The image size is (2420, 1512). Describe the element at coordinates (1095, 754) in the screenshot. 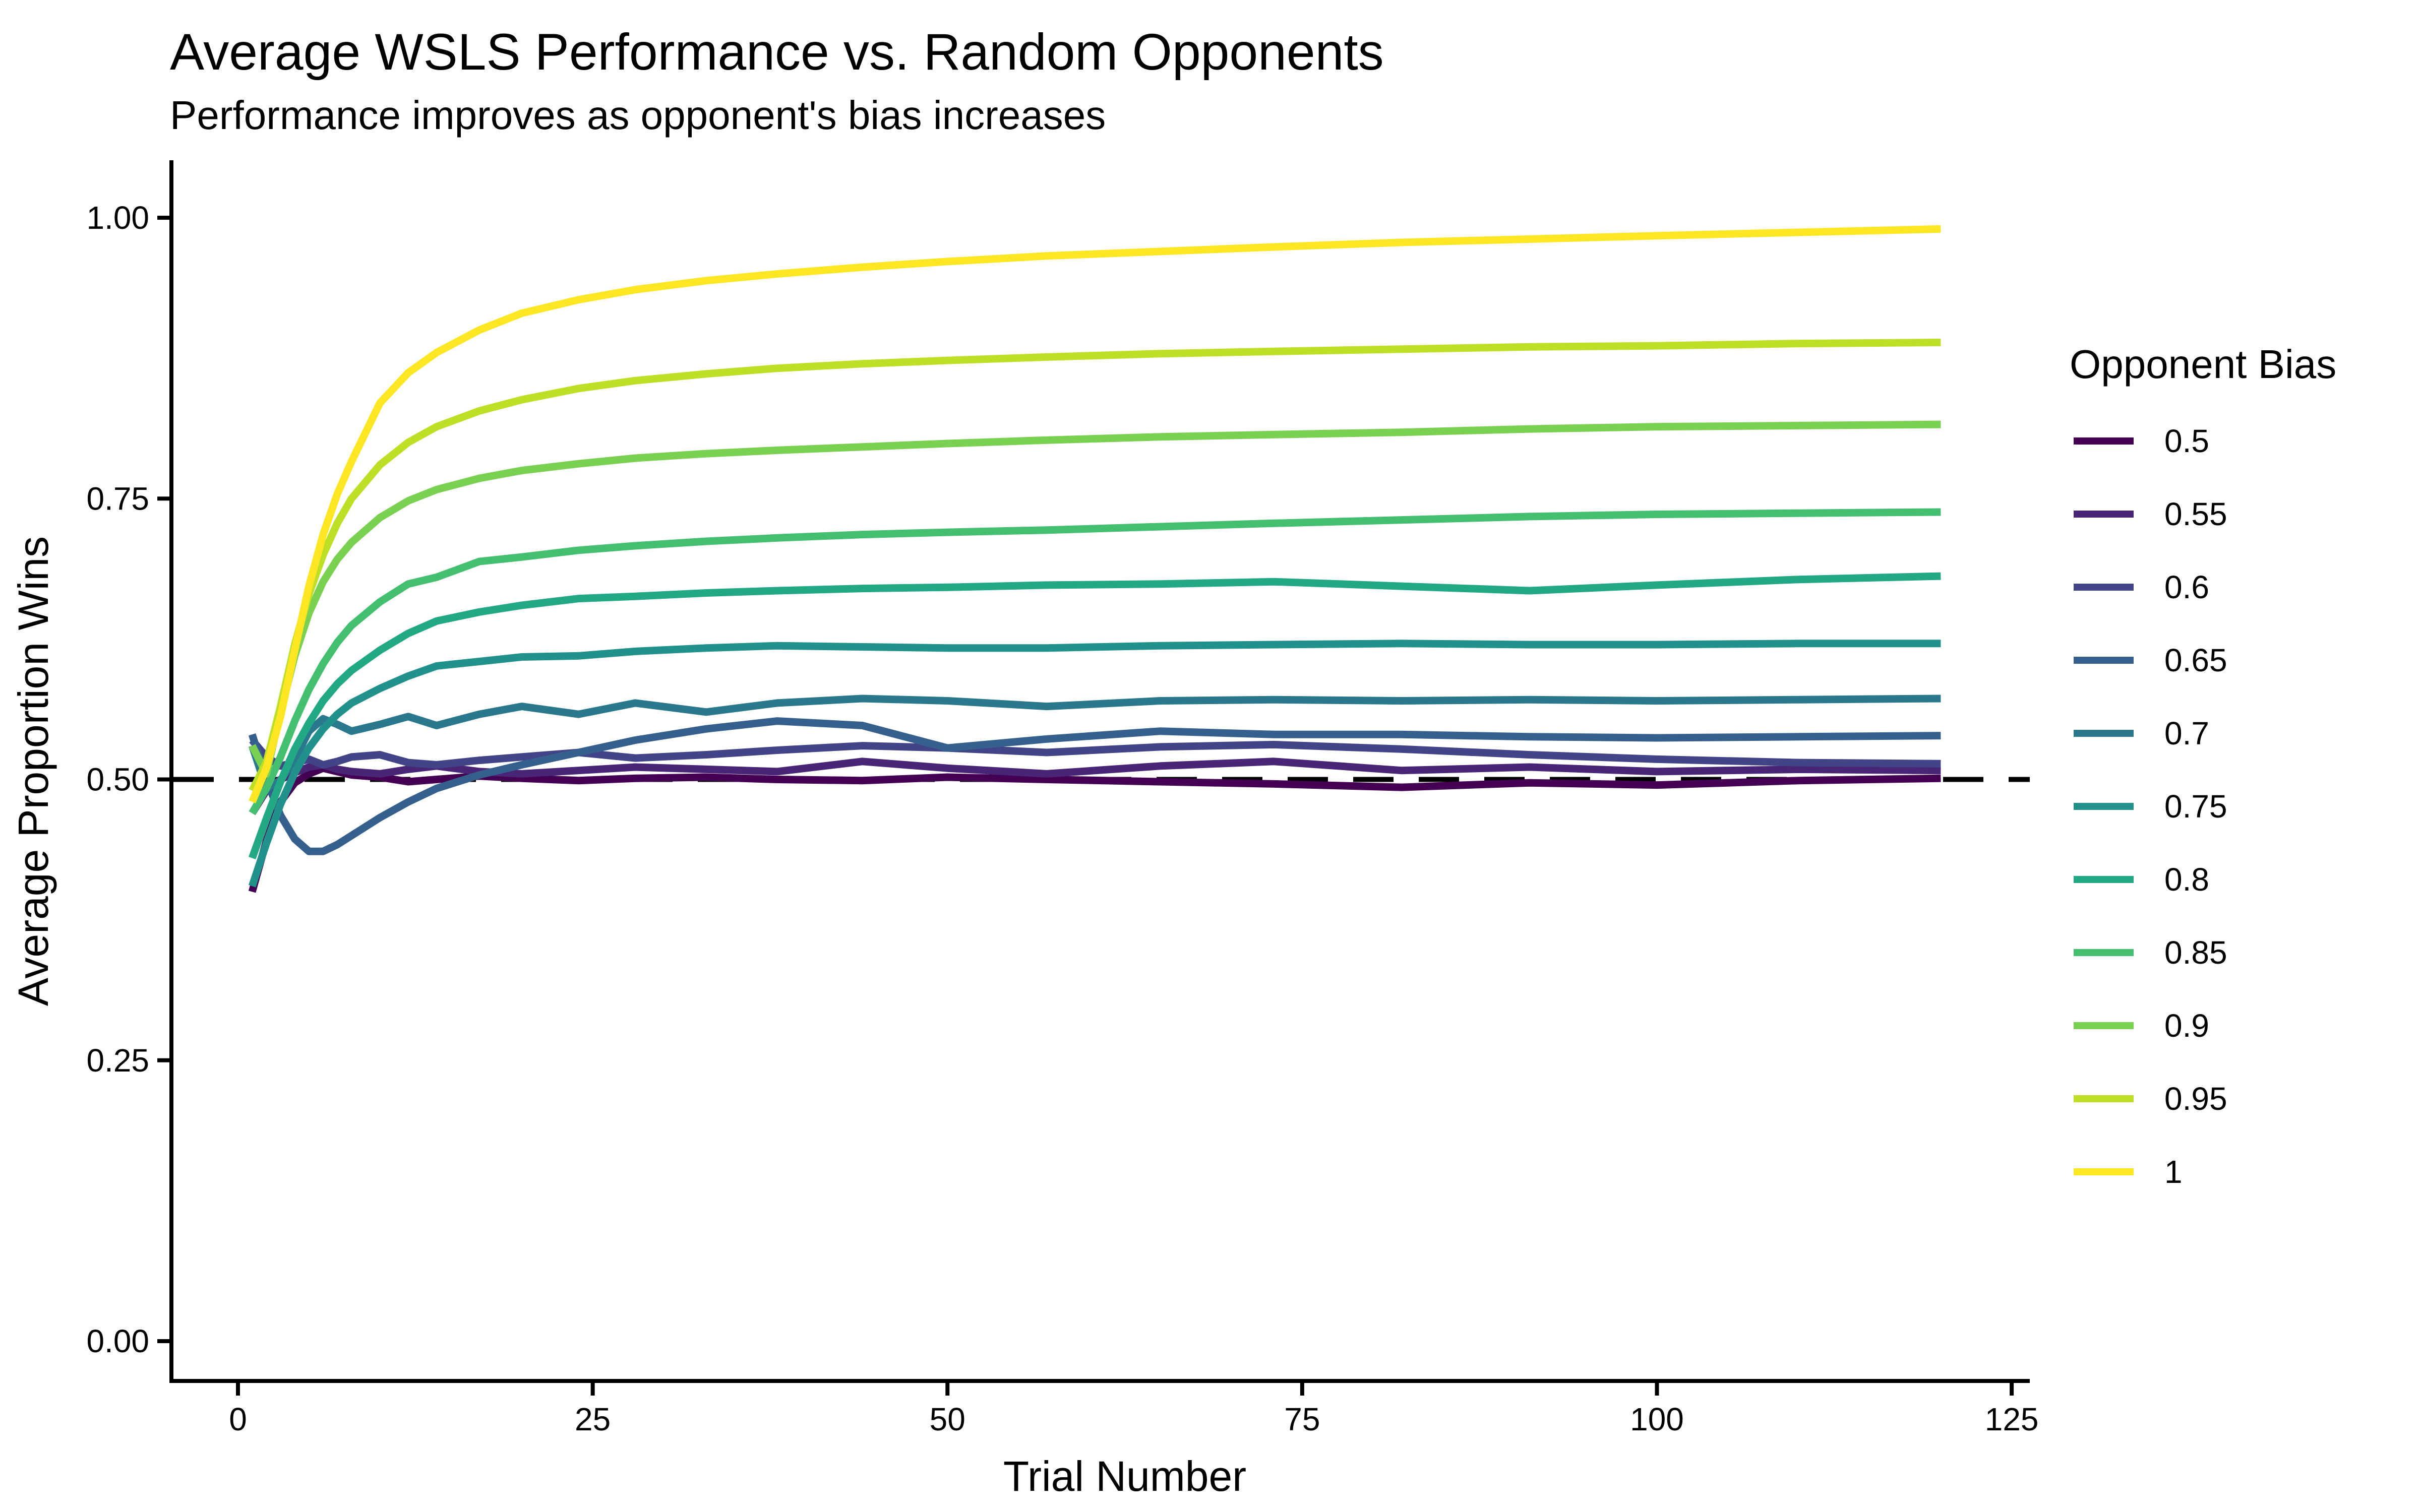

I see `series-line-0.6` at that location.